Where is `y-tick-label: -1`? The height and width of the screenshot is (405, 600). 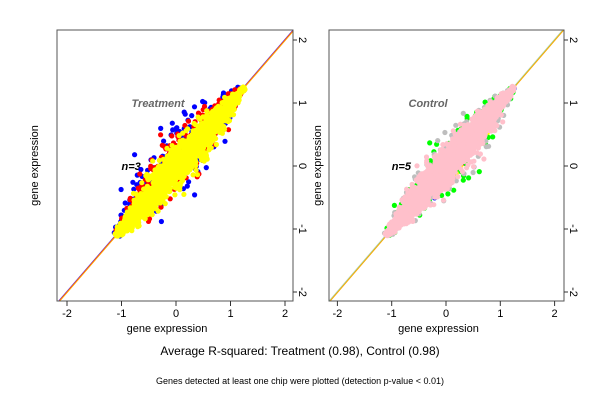 y-tick-label: -1 is located at coordinates (302, 229).